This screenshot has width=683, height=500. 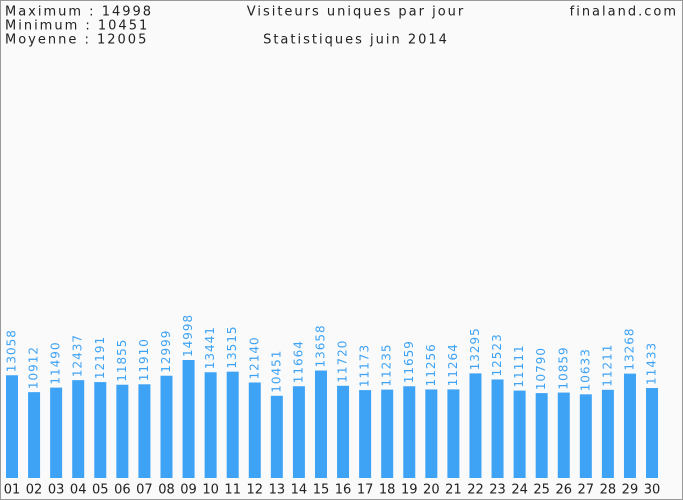 I want to click on x-tick-label: 14, so click(x=299, y=490).